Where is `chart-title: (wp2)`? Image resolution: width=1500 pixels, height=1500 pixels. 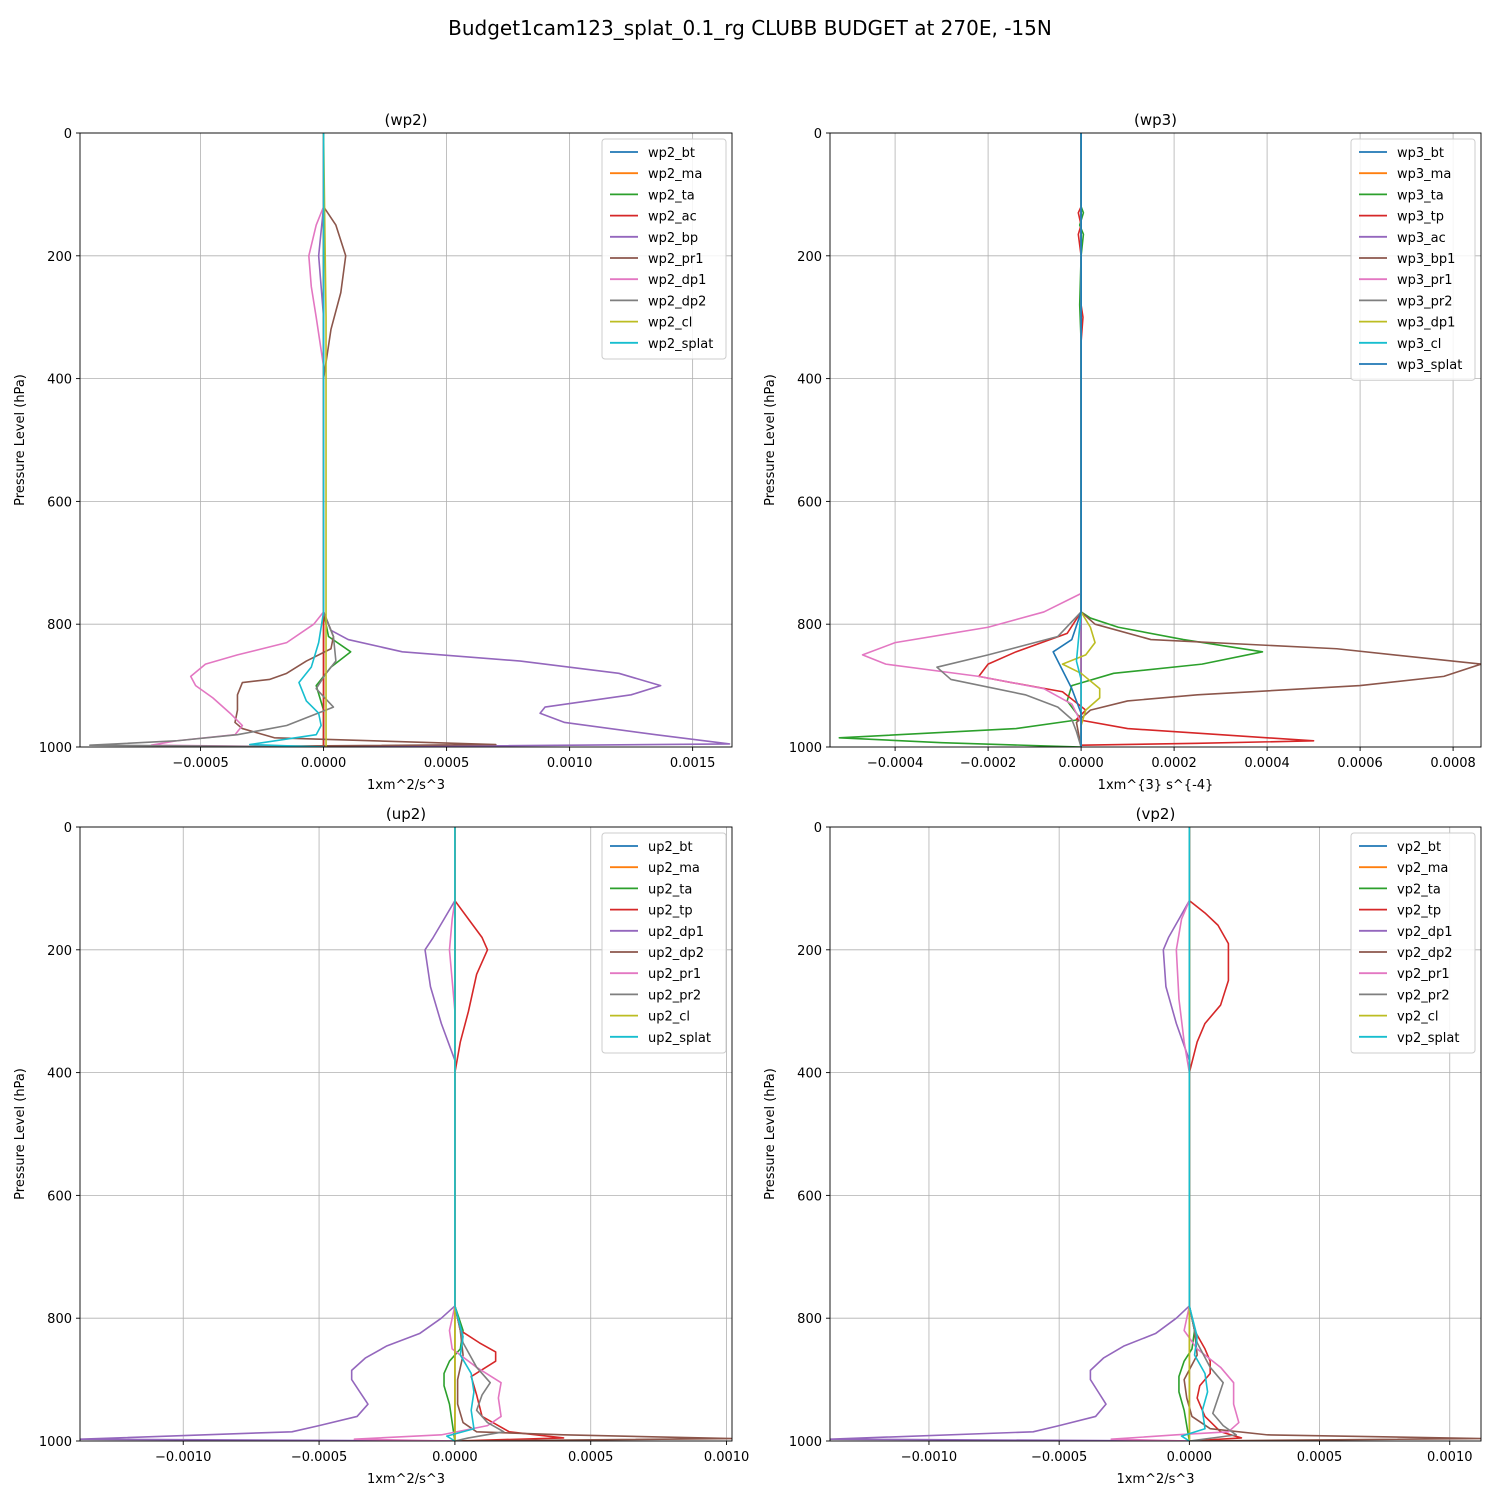
chart-title: (wp2) is located at coordinates (405, 120).